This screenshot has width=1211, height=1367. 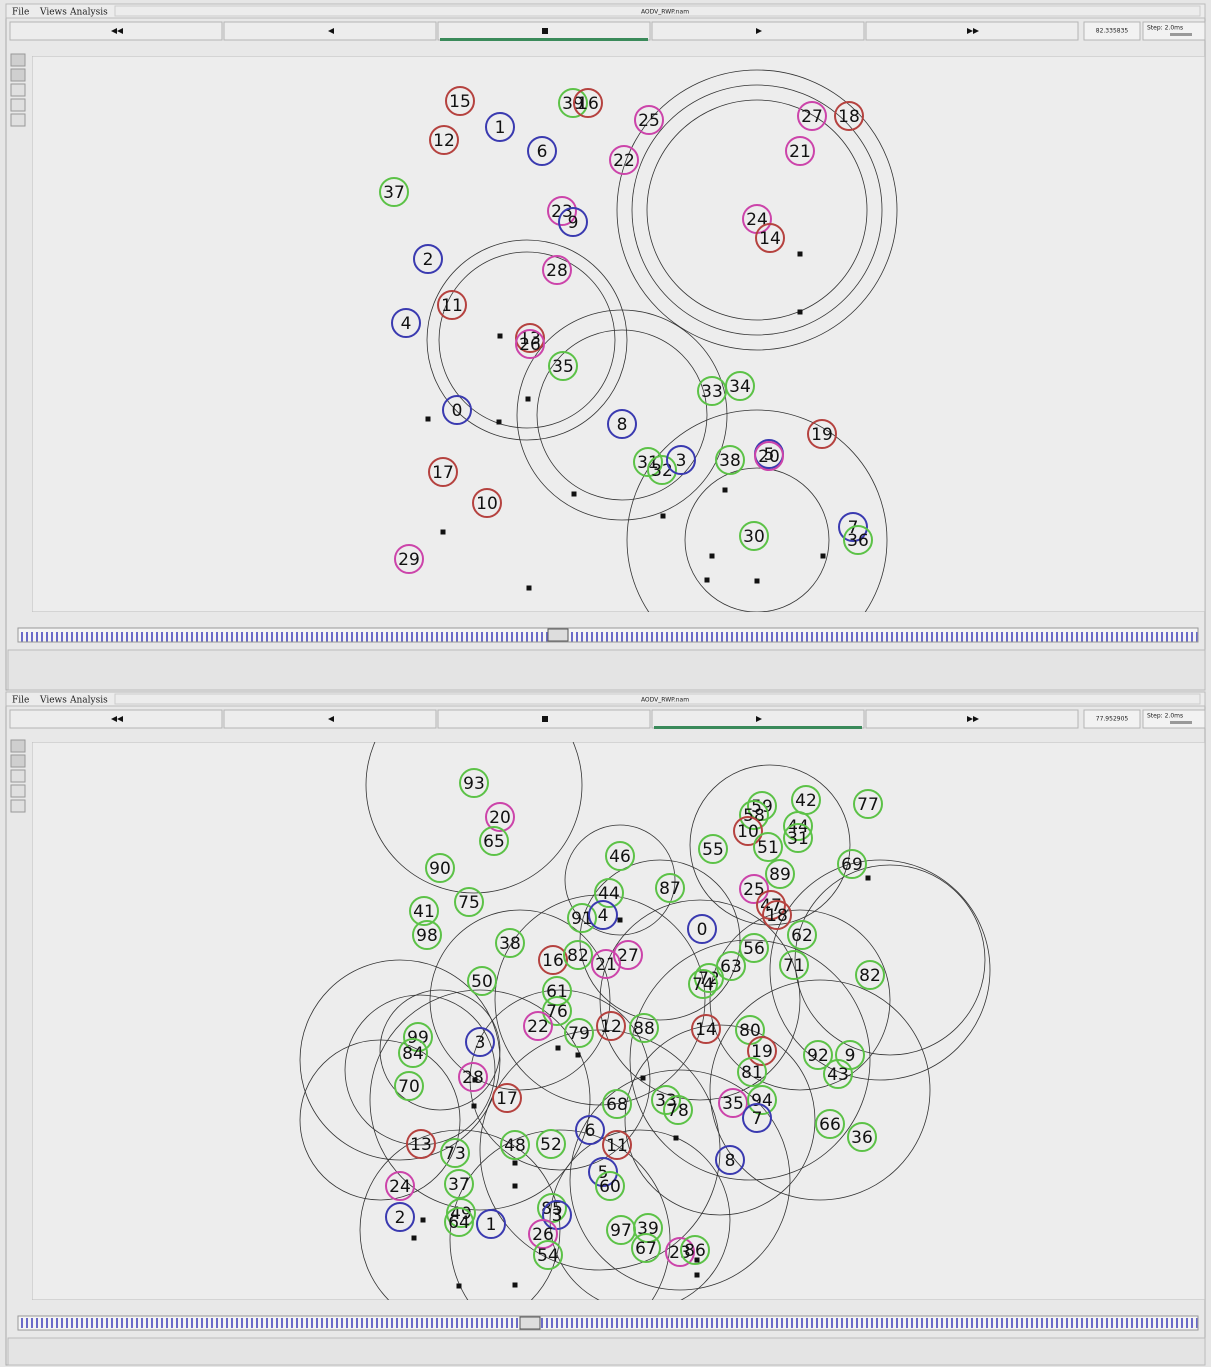 What do you see at coordinates (53, 13) in the screenshot?
I see `menu-item: Views` at bounding box center [53, 13].